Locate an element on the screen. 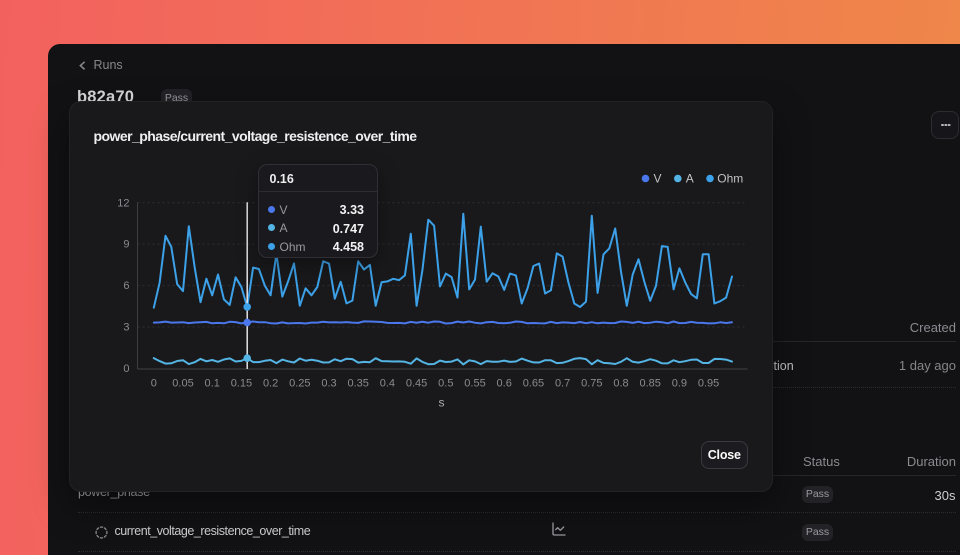  svg-text: 0.15 is located at coordinates (241, 383).